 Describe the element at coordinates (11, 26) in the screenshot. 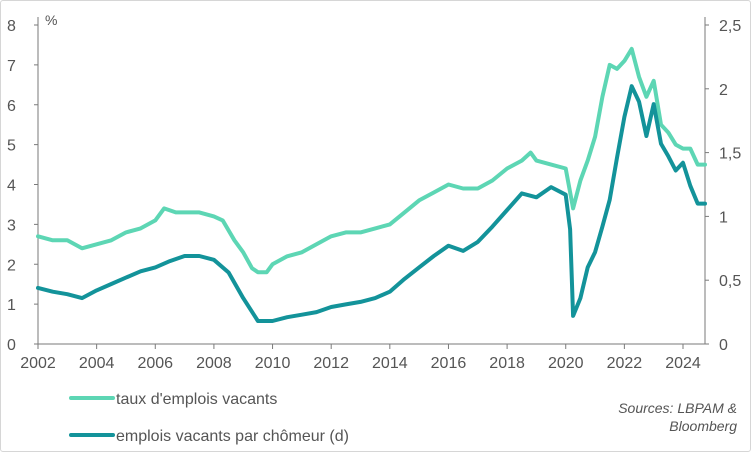

I see `left-axis-tick-label: 8` at that location.